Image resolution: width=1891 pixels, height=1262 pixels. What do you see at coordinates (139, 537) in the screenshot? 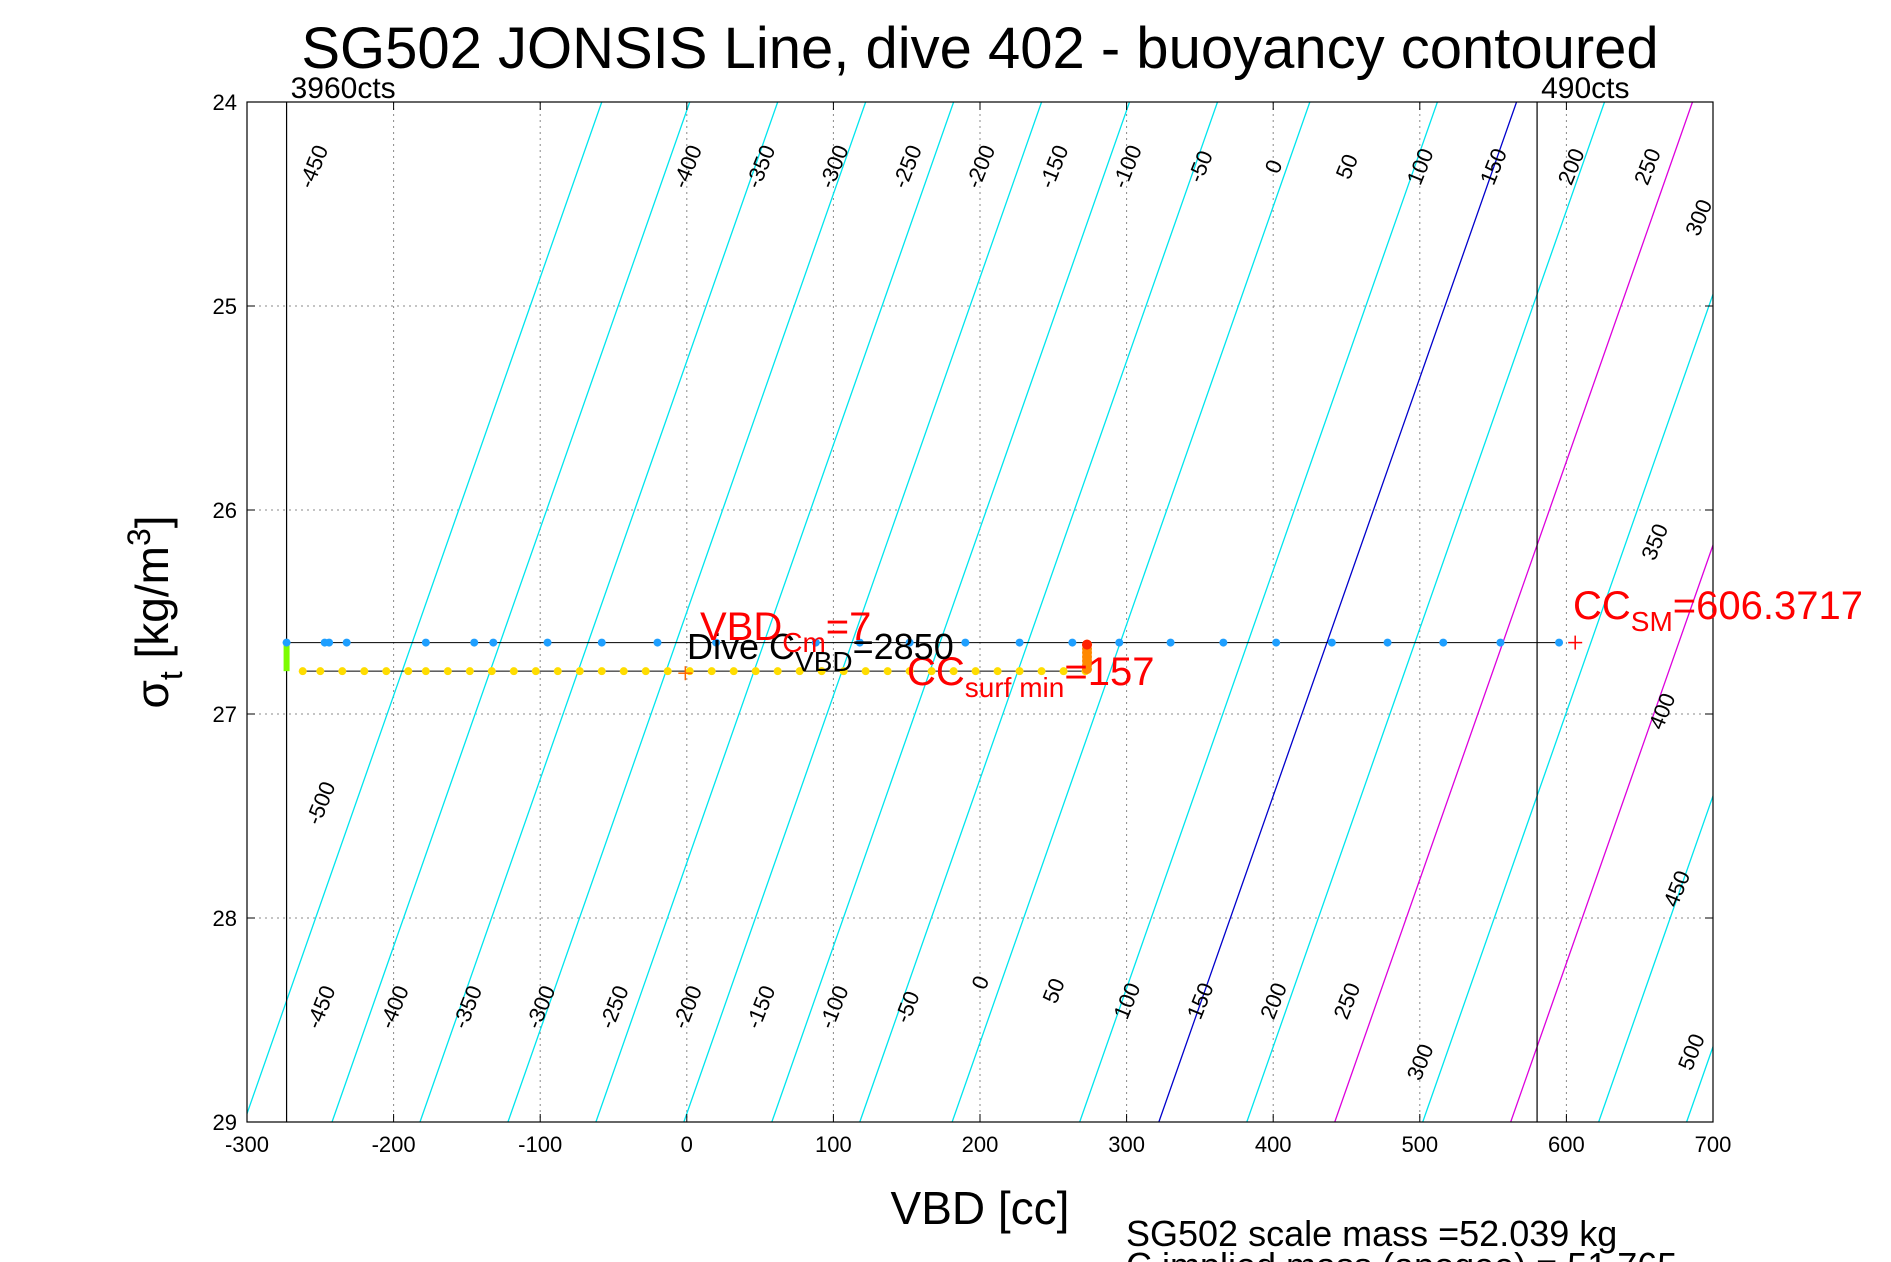
I see `y-axis-label-sup: 3` at bounding box center [139, 537].